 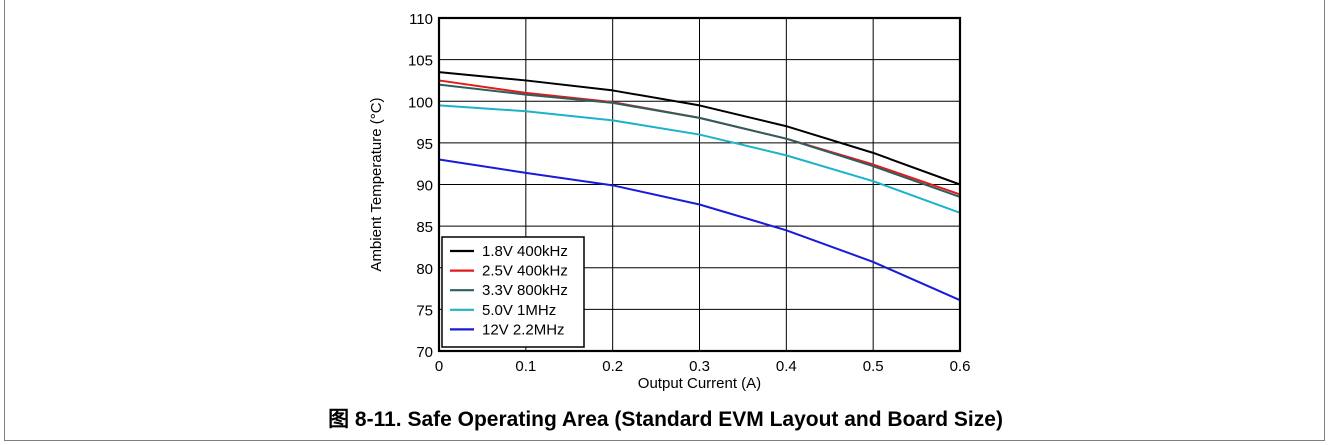 I want to click on y-tick-label: 85, so click(x=424, y=227).